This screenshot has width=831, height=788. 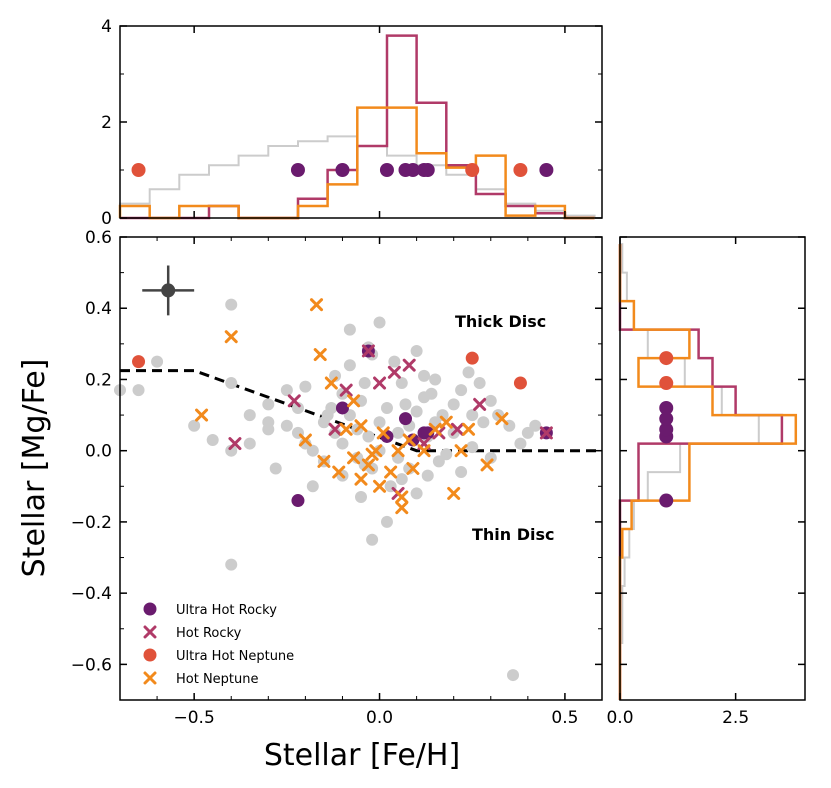 What do you see at coordinates (106, 219) in the screenshot?
I see `top-y-tick-label: 0` at bounding box center [106, 219].